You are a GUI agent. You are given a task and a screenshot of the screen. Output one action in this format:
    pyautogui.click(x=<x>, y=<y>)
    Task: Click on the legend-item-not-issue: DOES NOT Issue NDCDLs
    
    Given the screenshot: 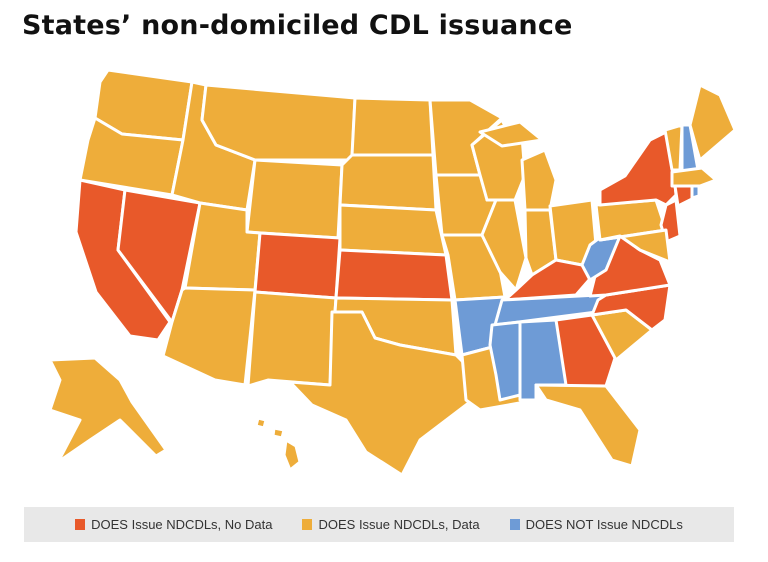 What is the action you would take?
    pyautogui.click(x=596, y=524)
    